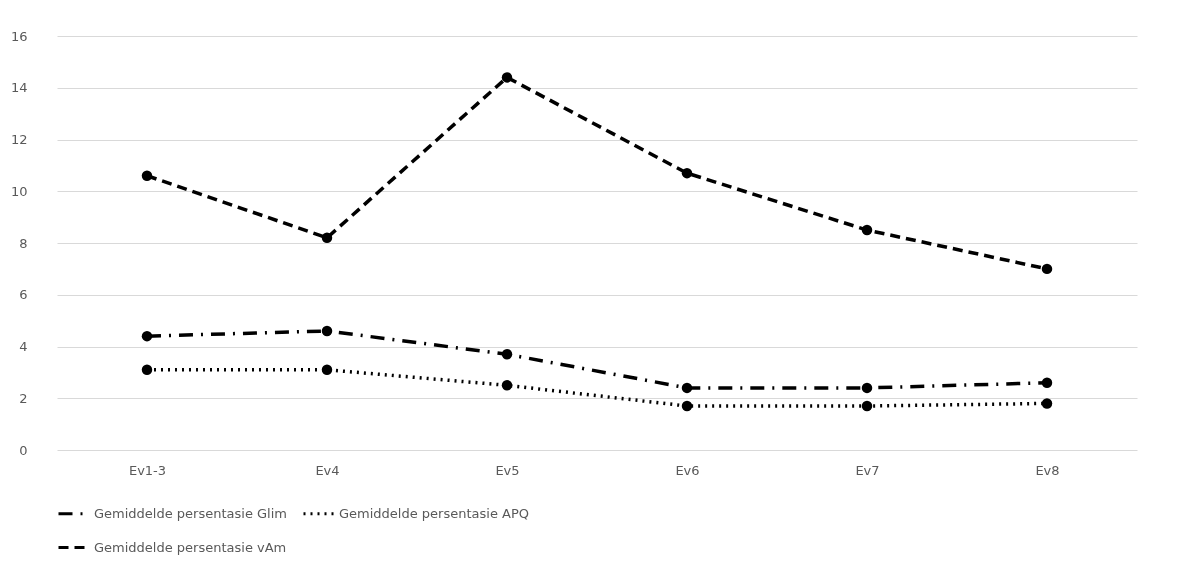 The height and width of the screenshot is (586, 1187). Describe the element at coordinates (327, 470) in the screenshot. I see `x-tick-label: Ev4` at that location.